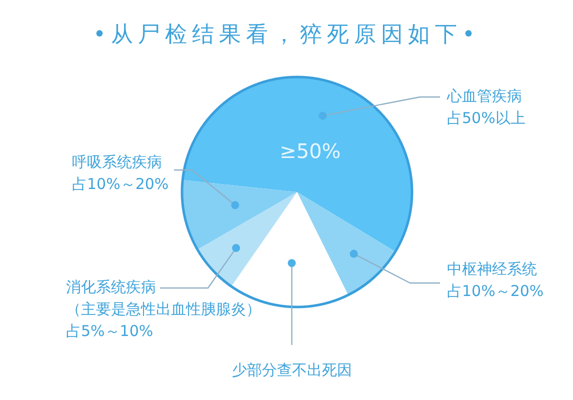  I want to click on slice-label: 少部分查不出死因, so click(292, 369).